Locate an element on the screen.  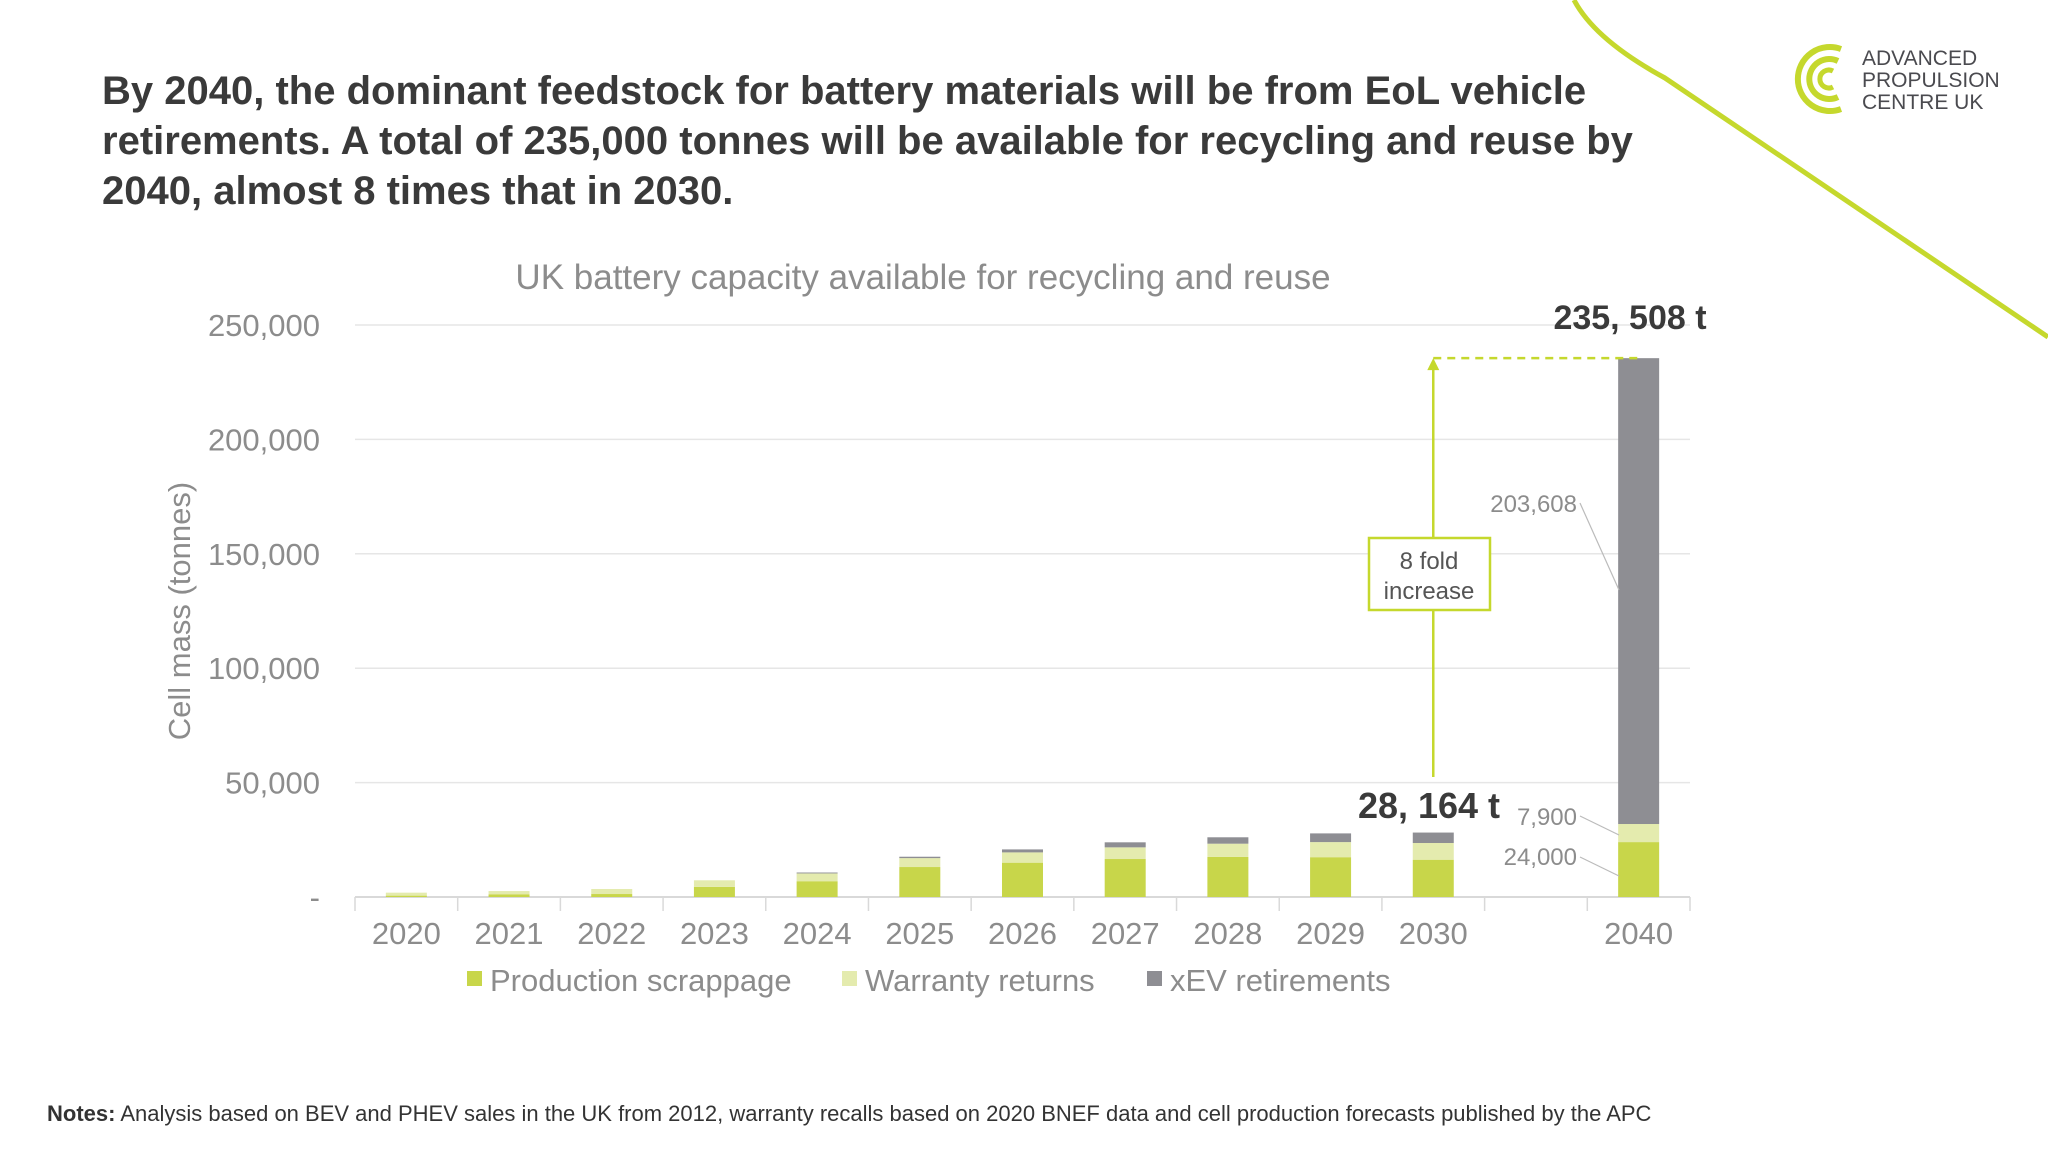
logo-line: CENTRE UK is located at coordinates (1923, 102).